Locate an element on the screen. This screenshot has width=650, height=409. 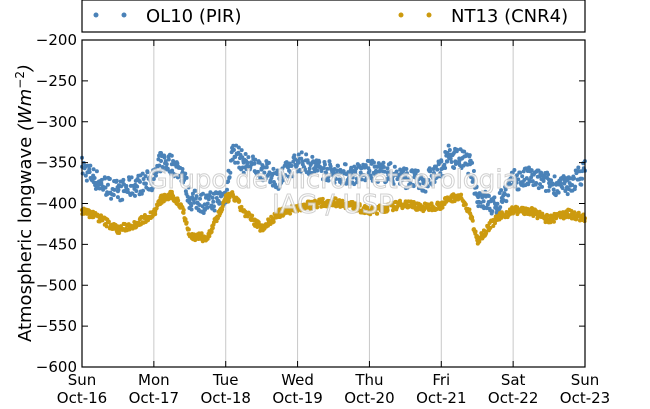
watermark: Grupo de Micrometeorologia IAG / USP is located at coordinates (333, 193).